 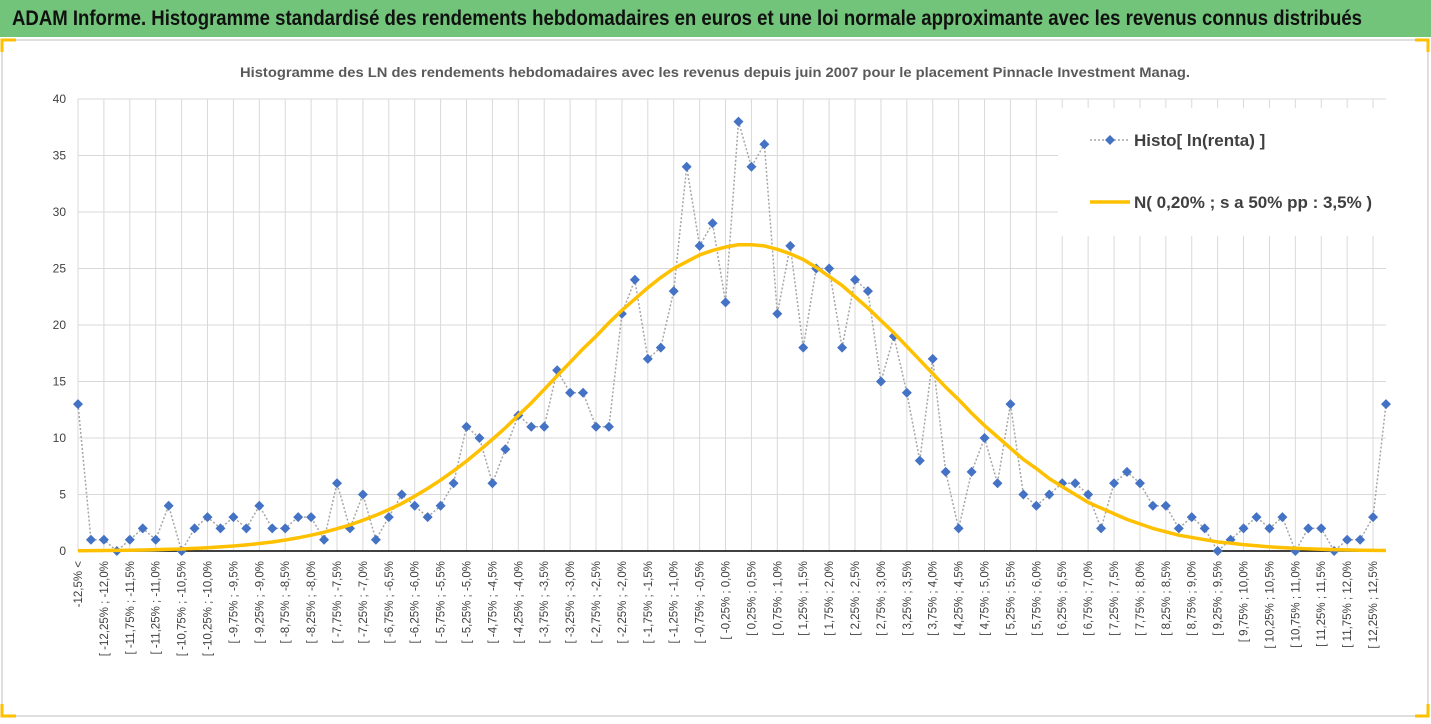 I want to click on x-tick-label: [ -11,25% ; -11,0%, so click(x=157, y=608).